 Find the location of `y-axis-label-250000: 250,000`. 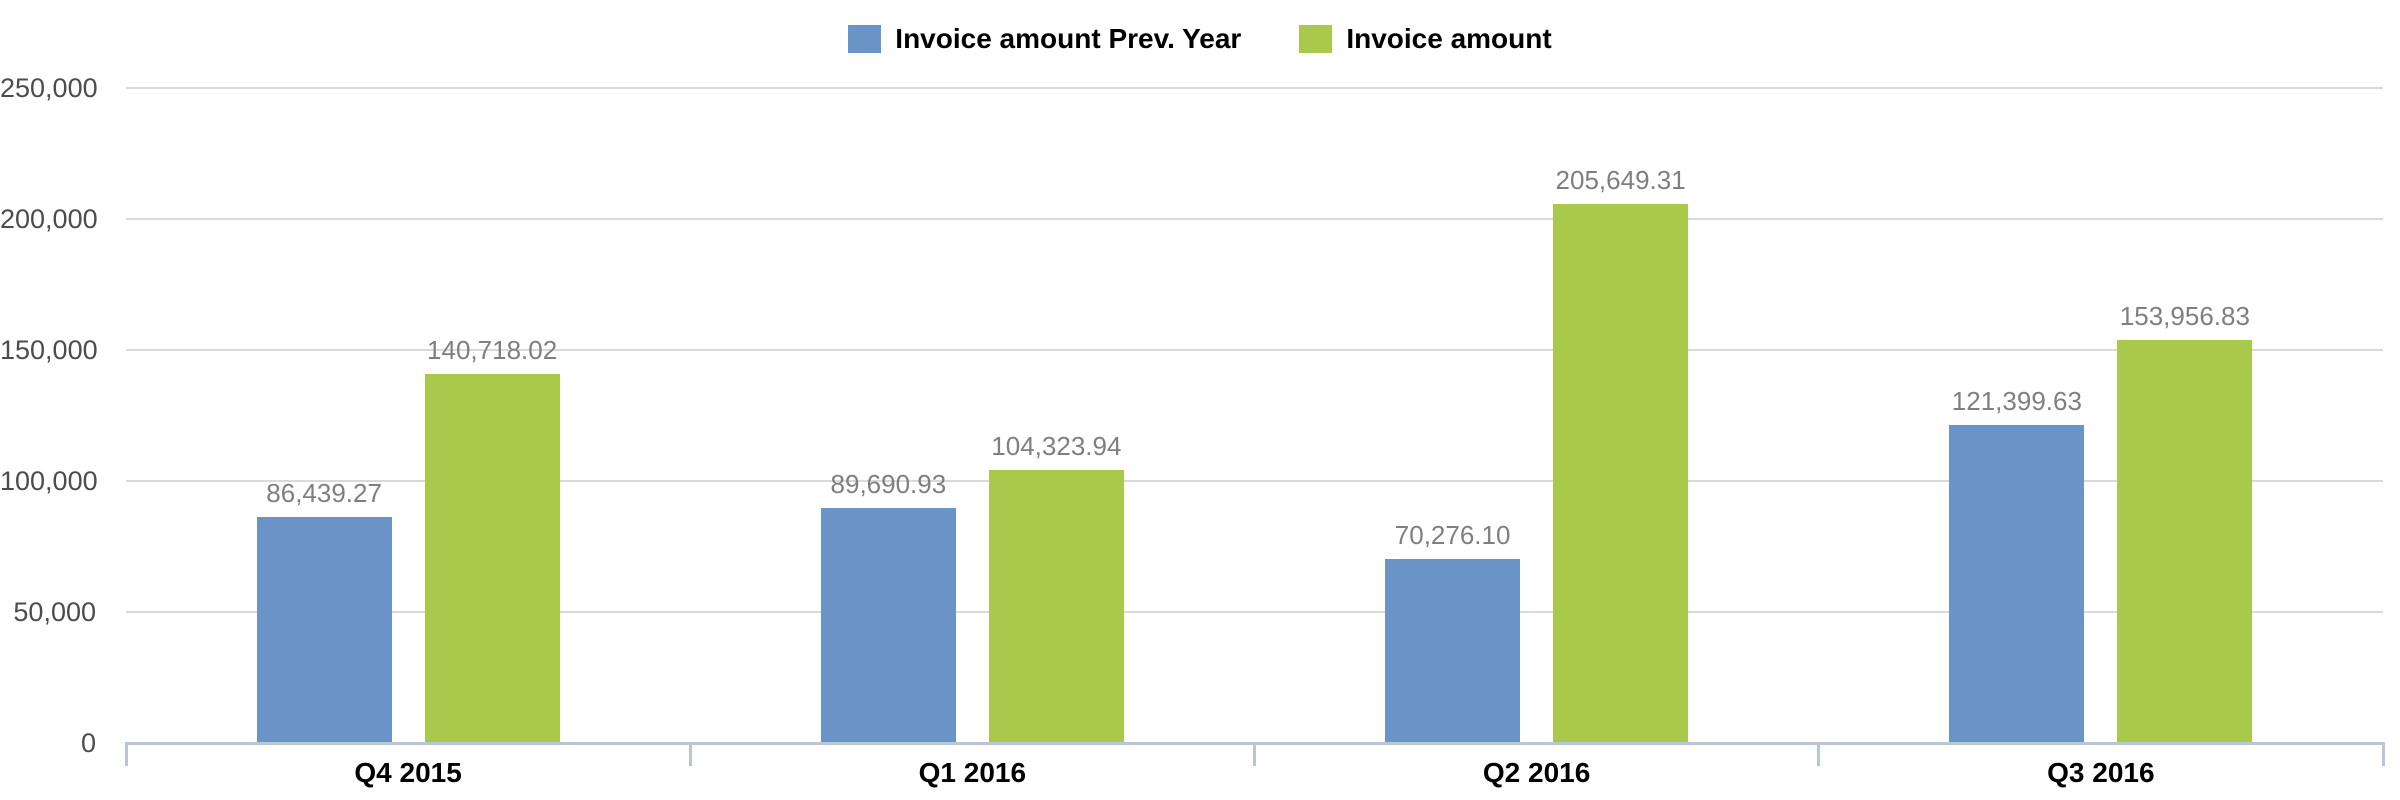

y-axis-label-250000: 250,000 is located at coordinates (49, 88).